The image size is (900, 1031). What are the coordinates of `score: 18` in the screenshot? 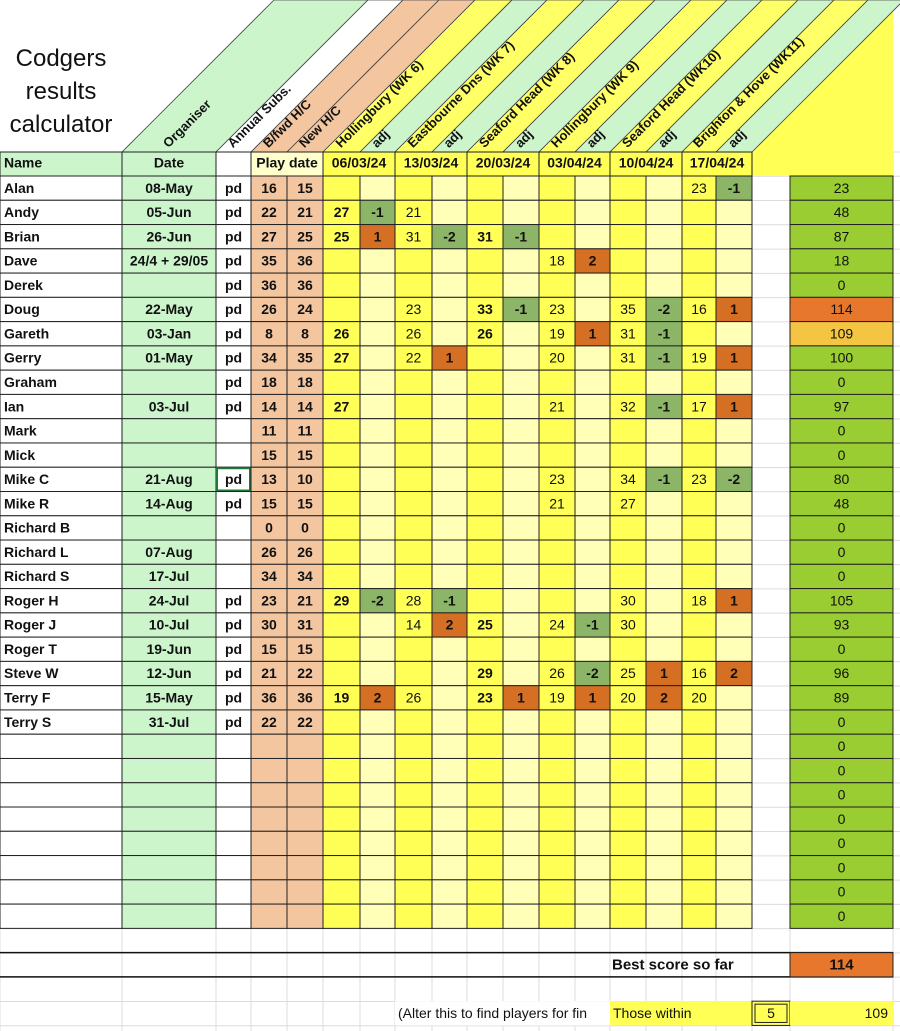 It's located at (699, 600).